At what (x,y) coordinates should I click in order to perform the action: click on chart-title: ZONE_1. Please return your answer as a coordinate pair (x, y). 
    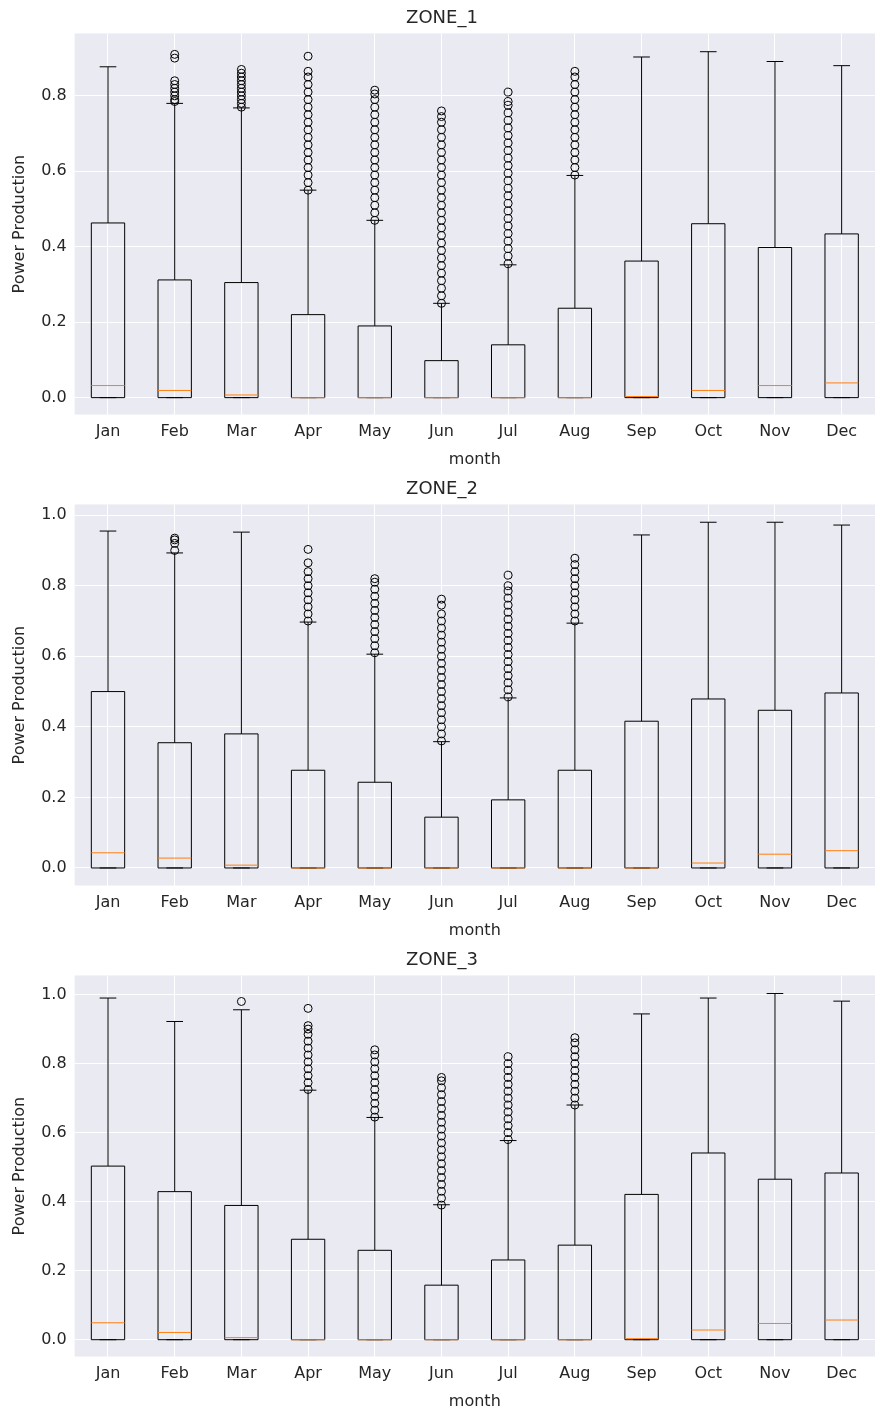
    Looking at the image, I should click on (442, 17).